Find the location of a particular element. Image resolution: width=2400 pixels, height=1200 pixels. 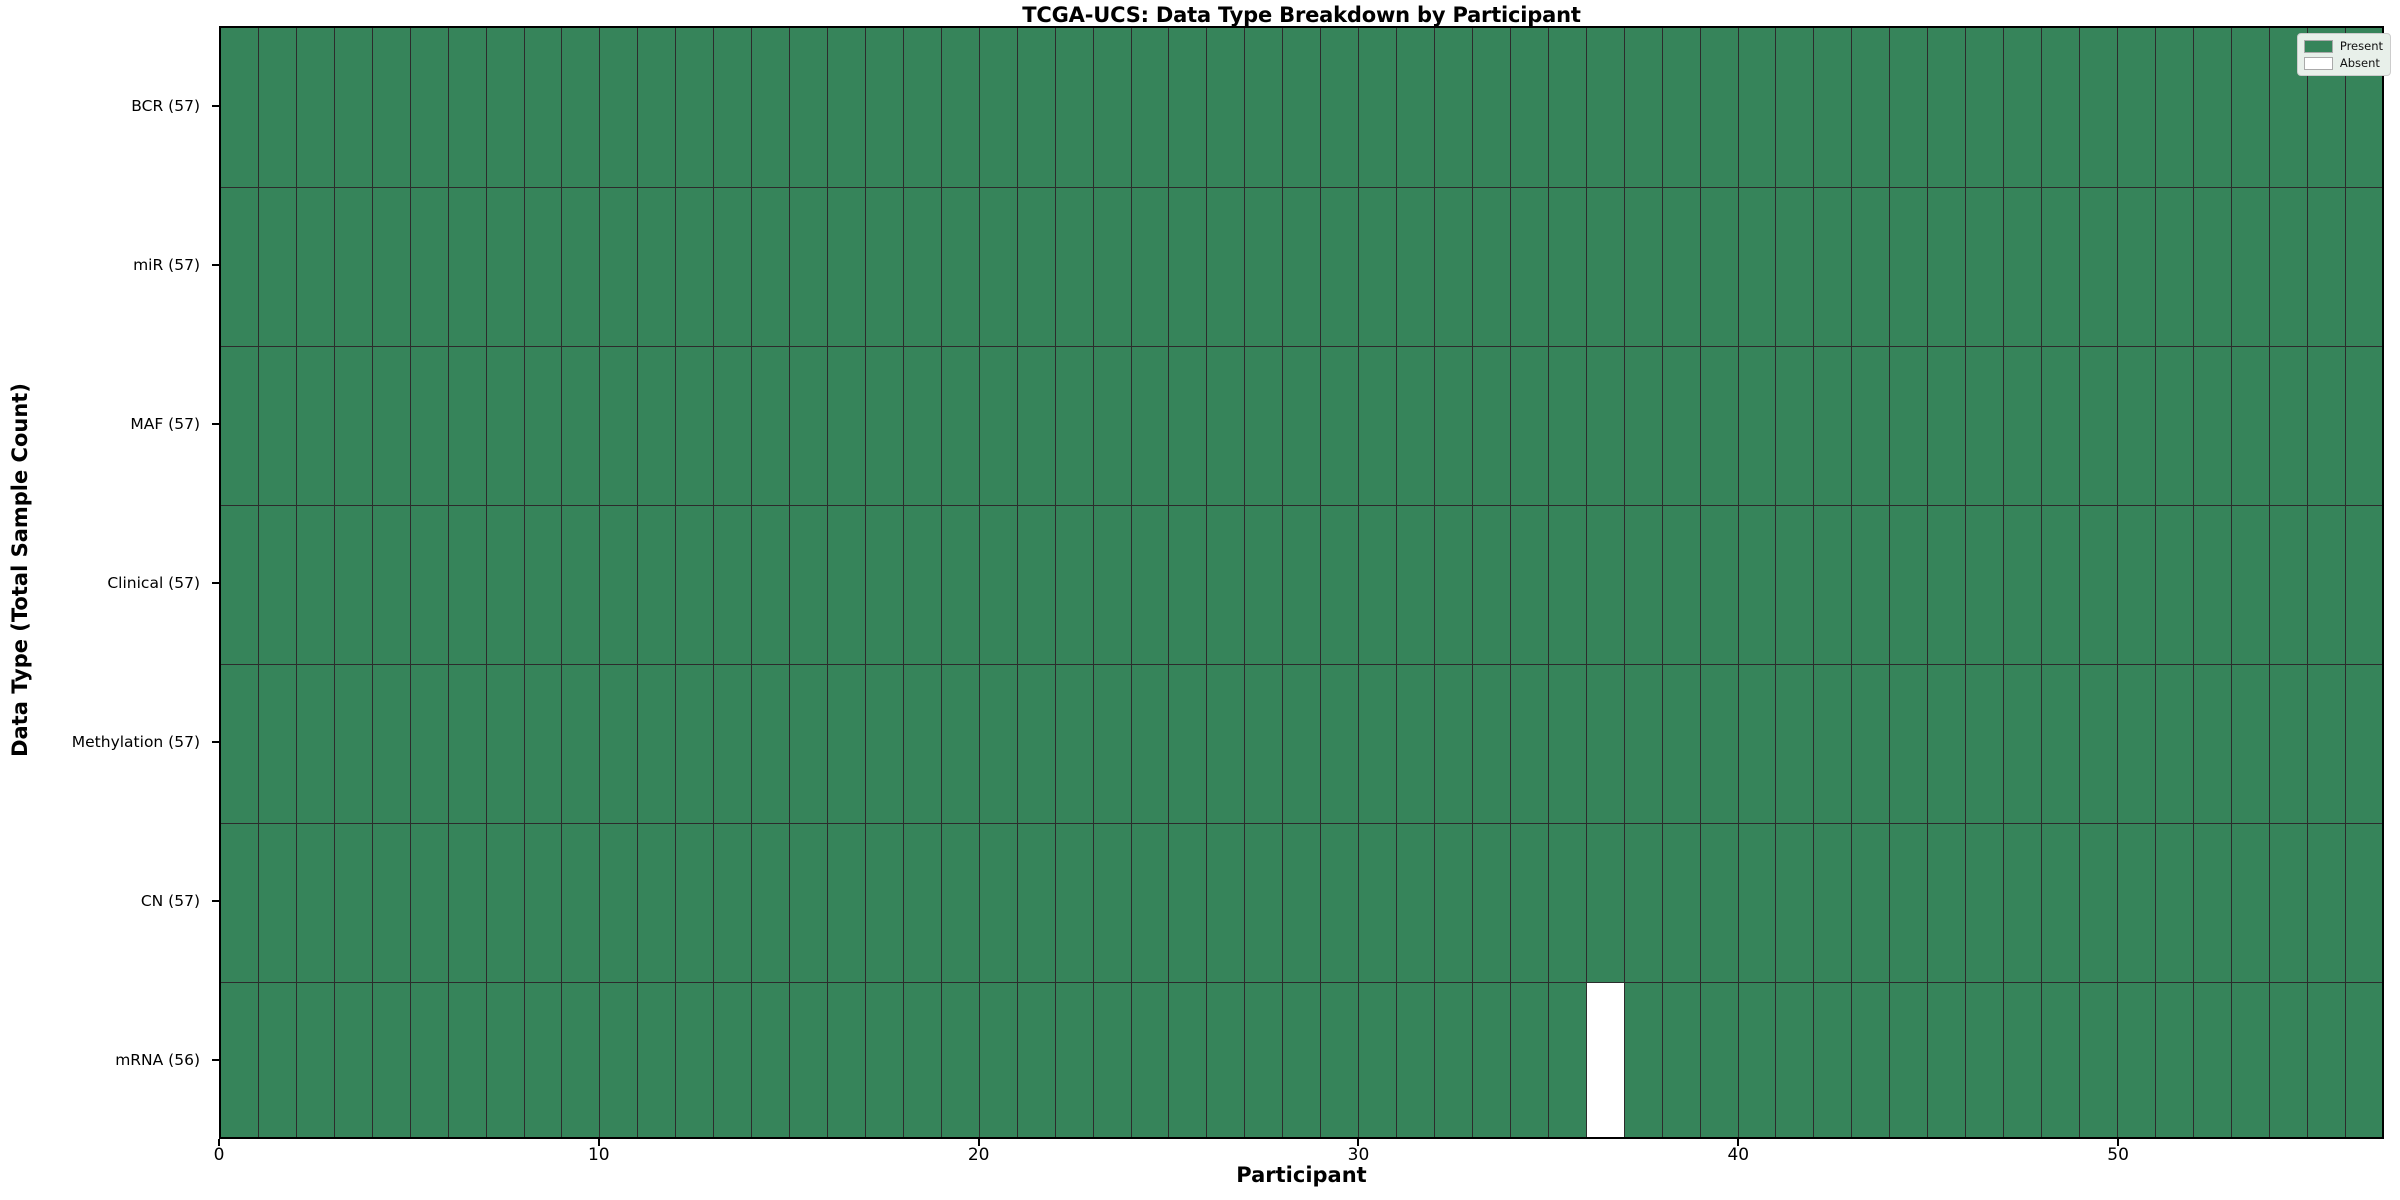

heatmap-cell-absent is located at coordinates (1605, 1059).